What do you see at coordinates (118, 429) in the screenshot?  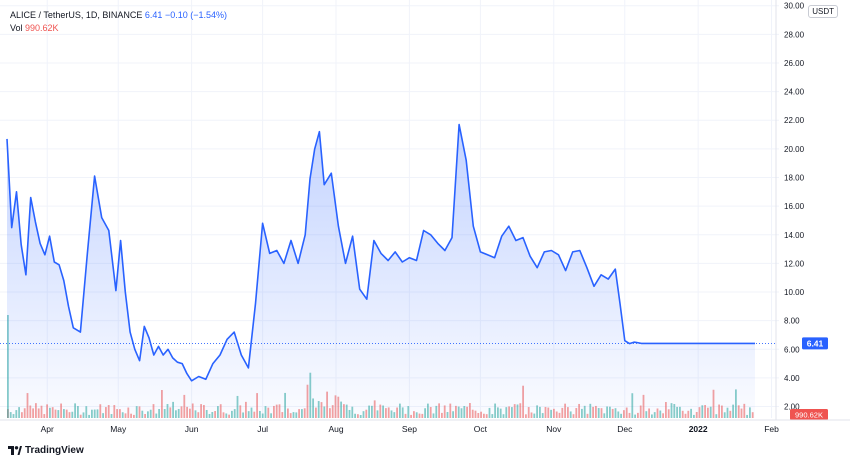 I see `x-tick-label: May` at bounding box center [118, 429].